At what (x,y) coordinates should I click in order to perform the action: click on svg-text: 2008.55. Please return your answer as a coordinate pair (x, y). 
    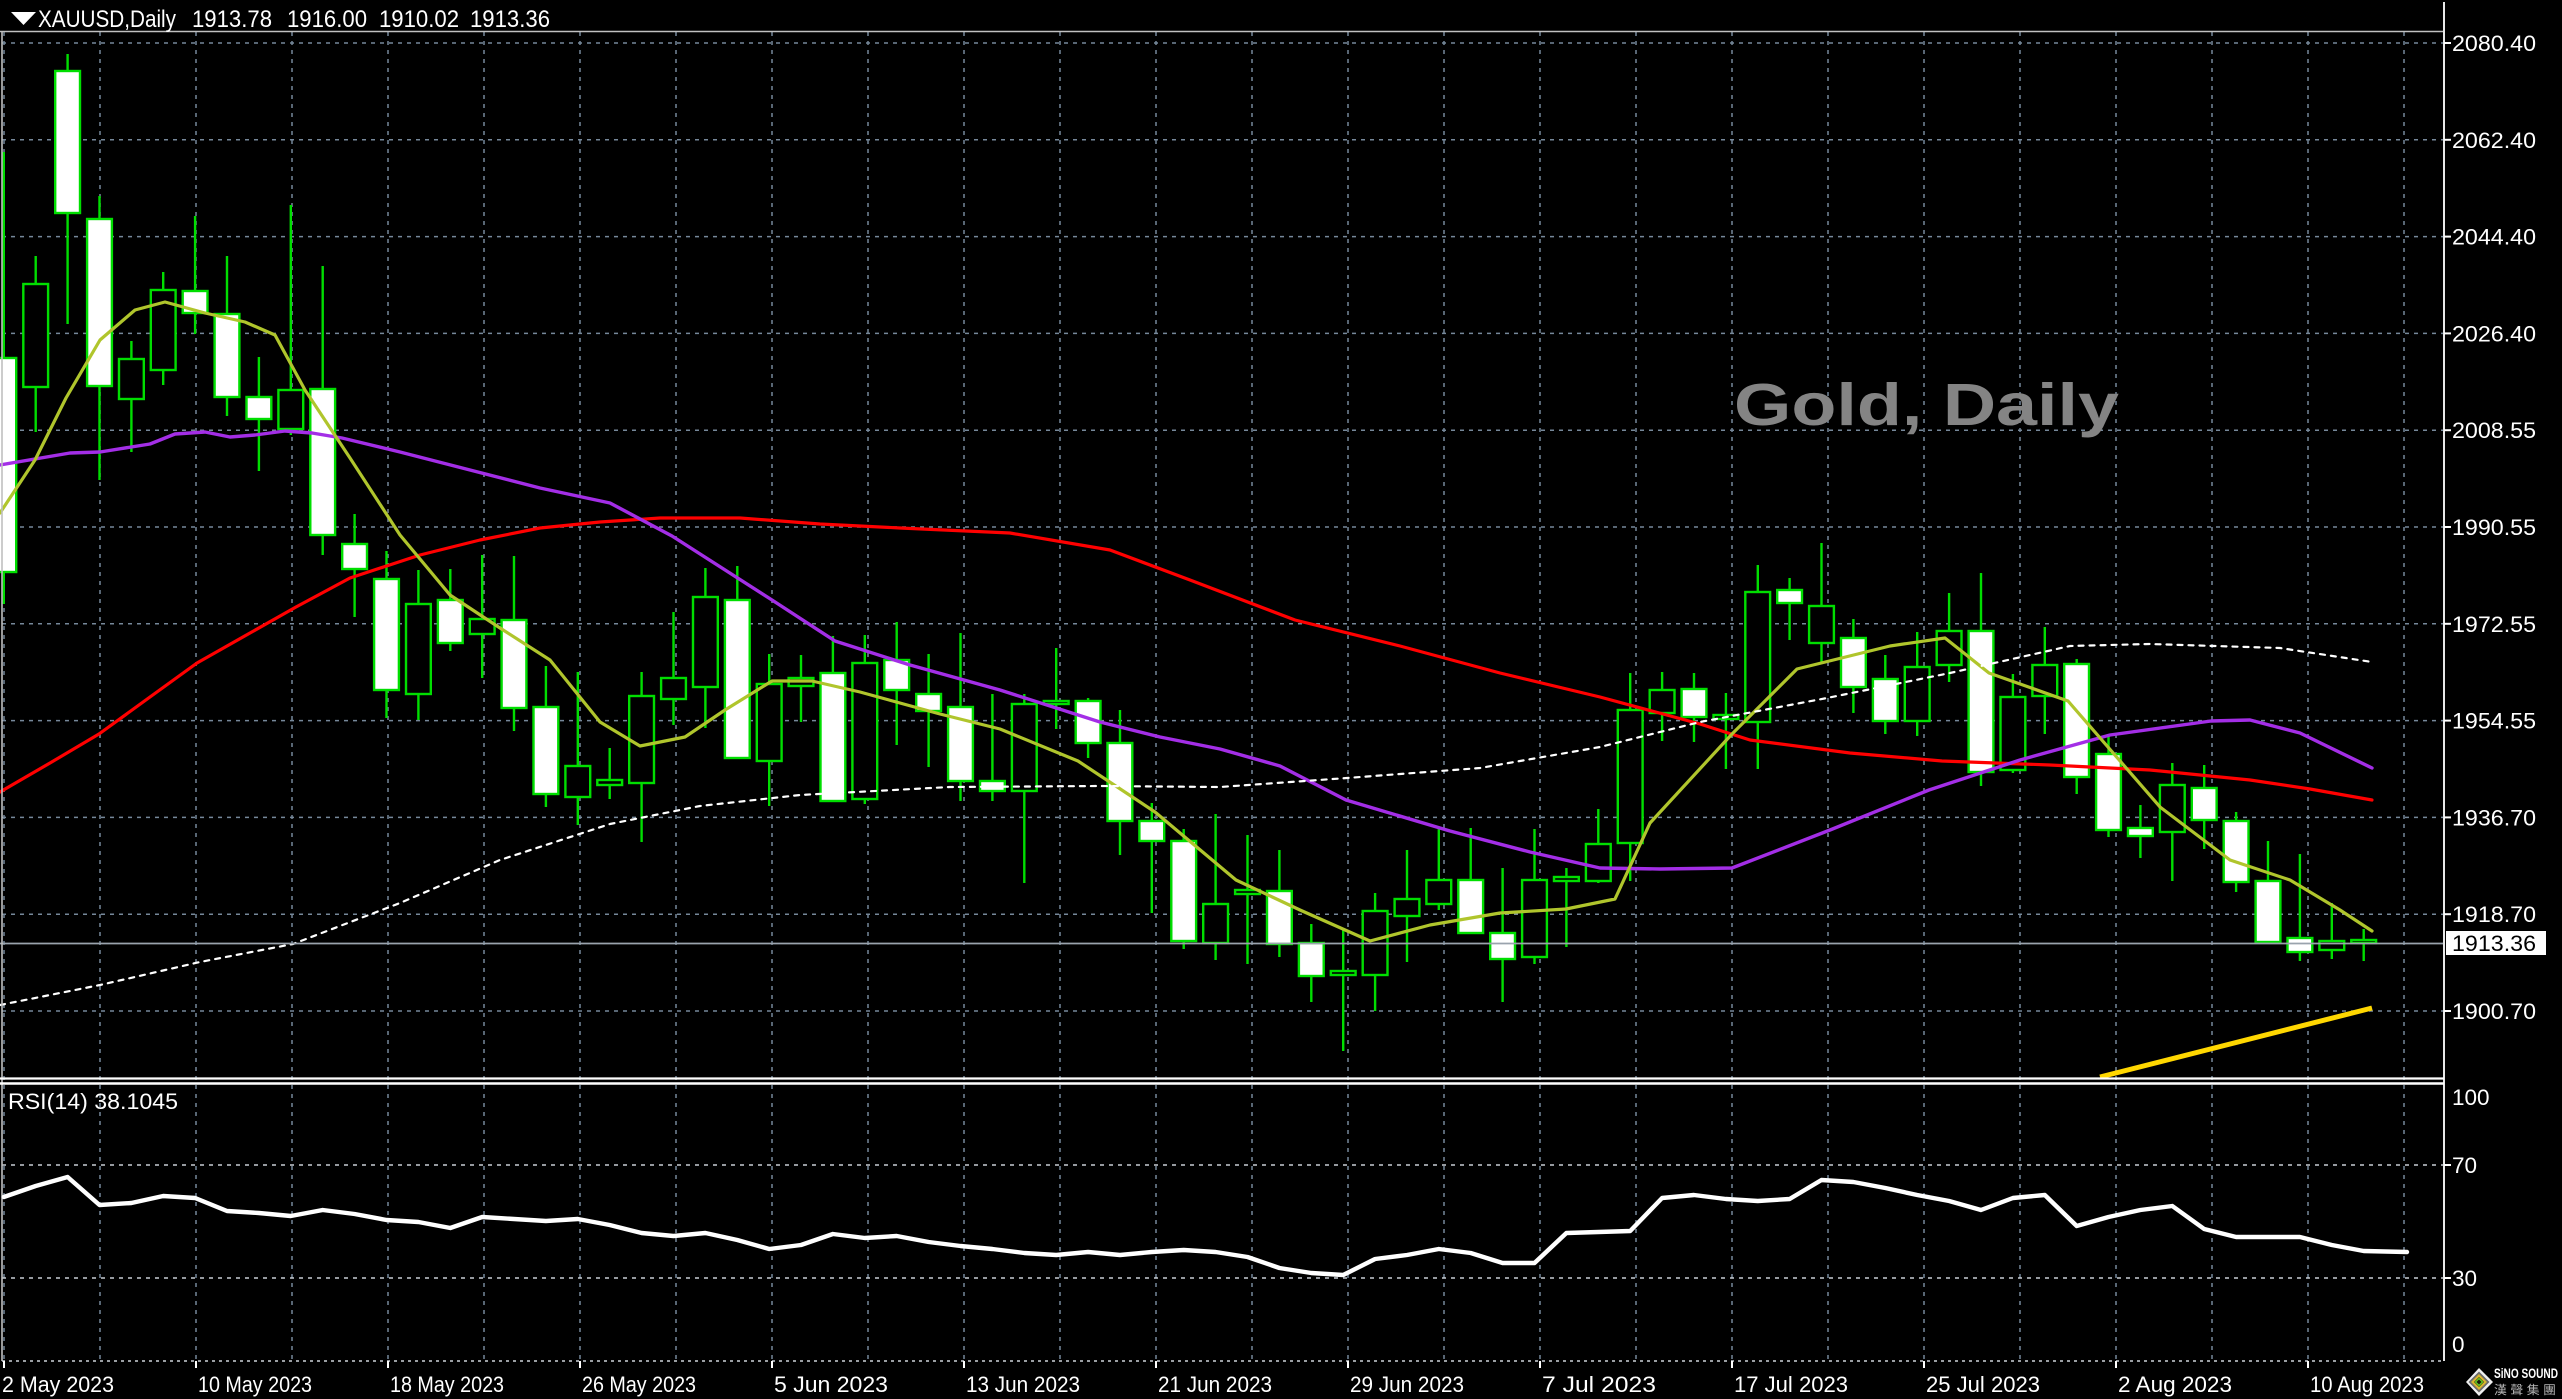
    Looking at the image, I should click on (2494, 430).